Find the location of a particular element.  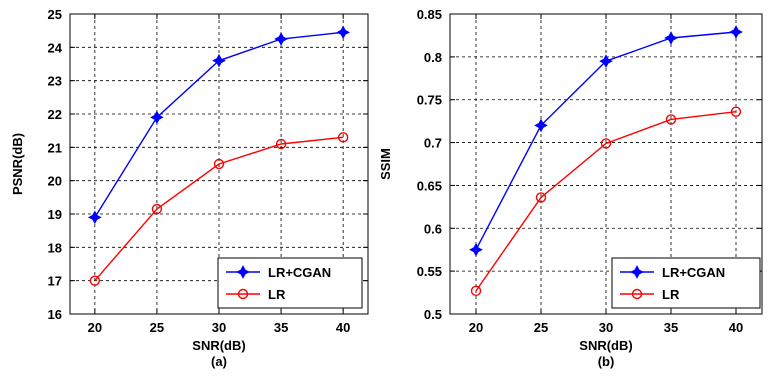

y-tick-label: 23 is located at coordinates (55, 81).